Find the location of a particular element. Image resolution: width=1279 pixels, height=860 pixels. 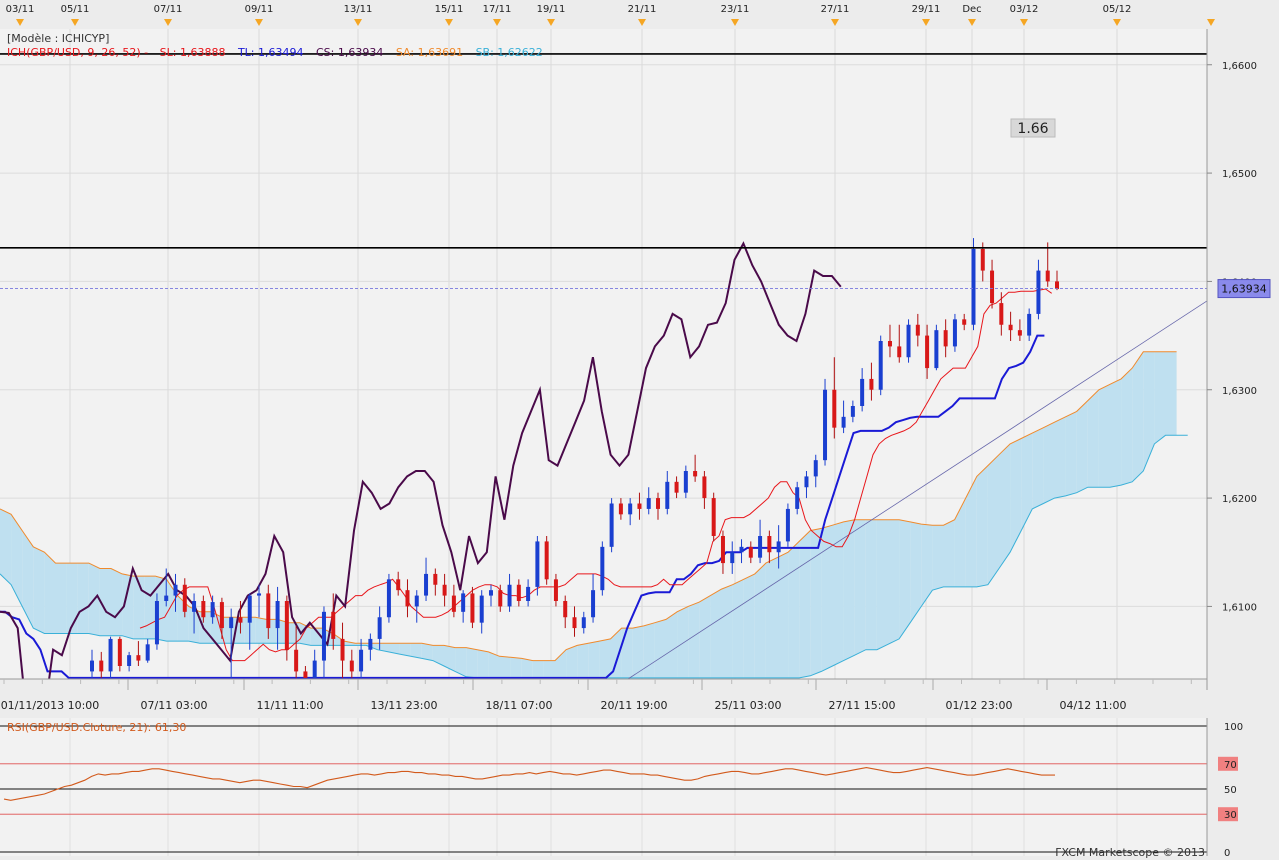

price-tag-background is located at coordinates (1244, 289).